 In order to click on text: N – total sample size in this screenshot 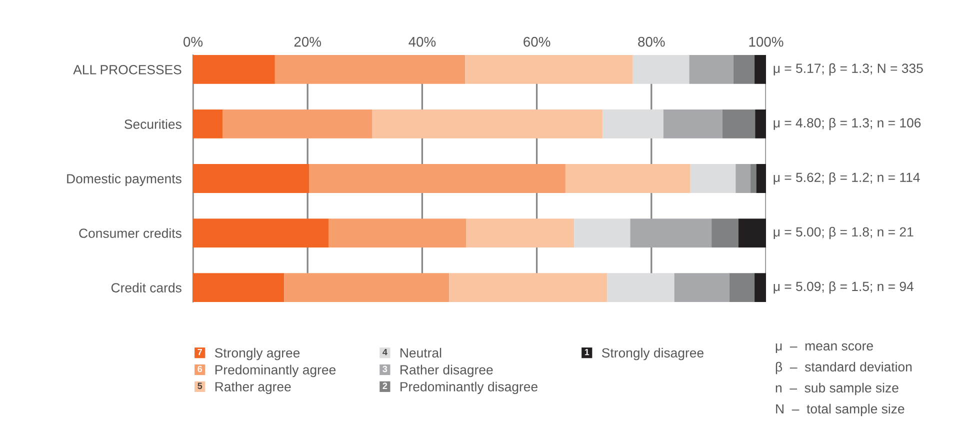, I will do `click(840, 410)`.